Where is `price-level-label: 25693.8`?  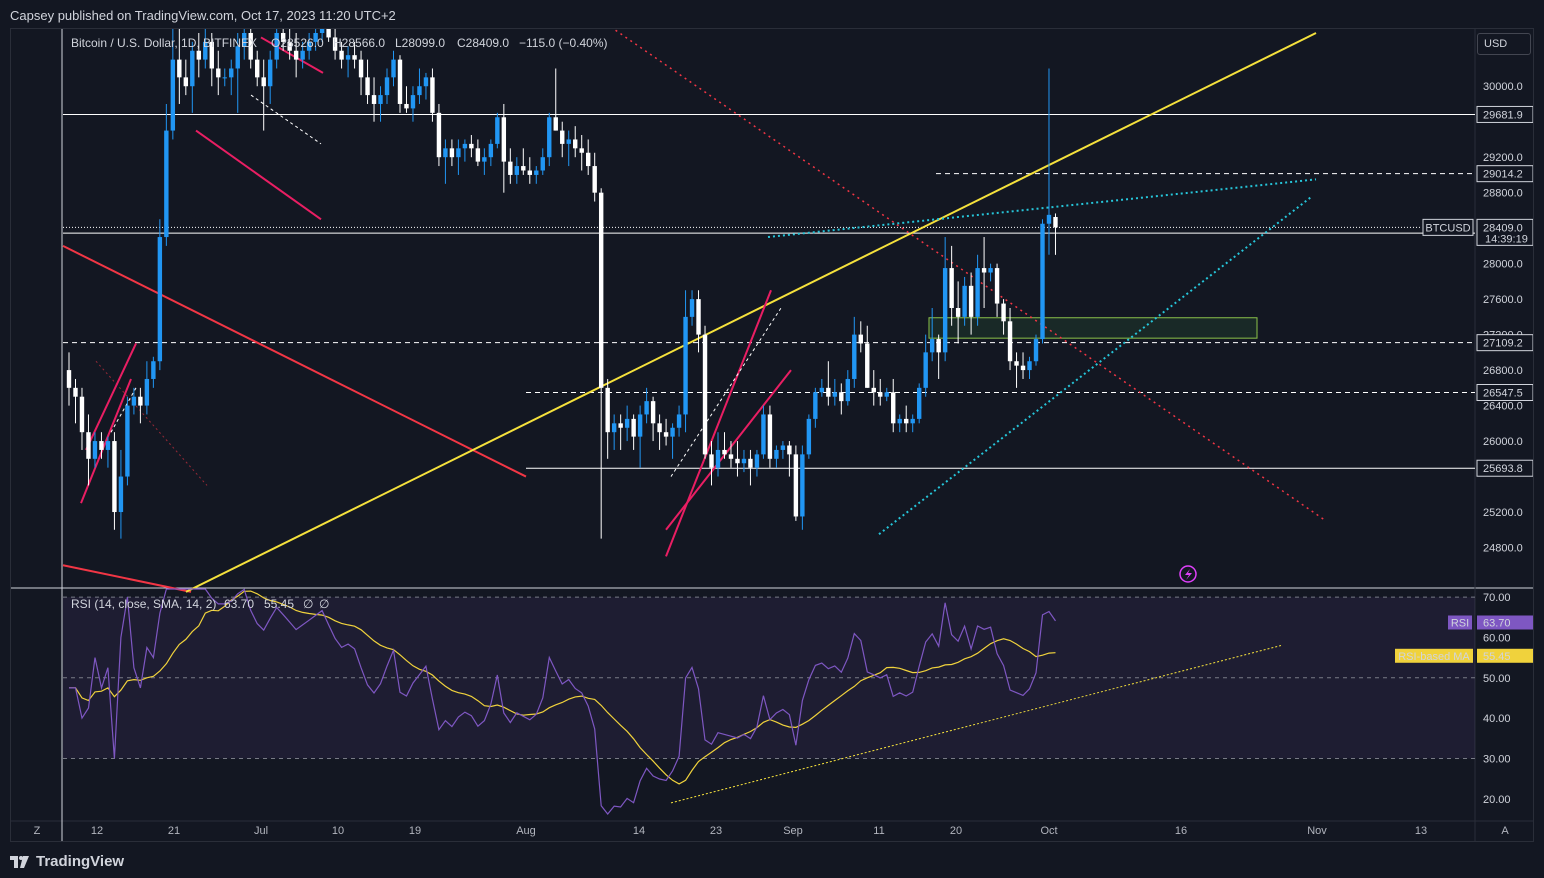
price-level-label: 25693.8 is located at coordinates (1503, 469).